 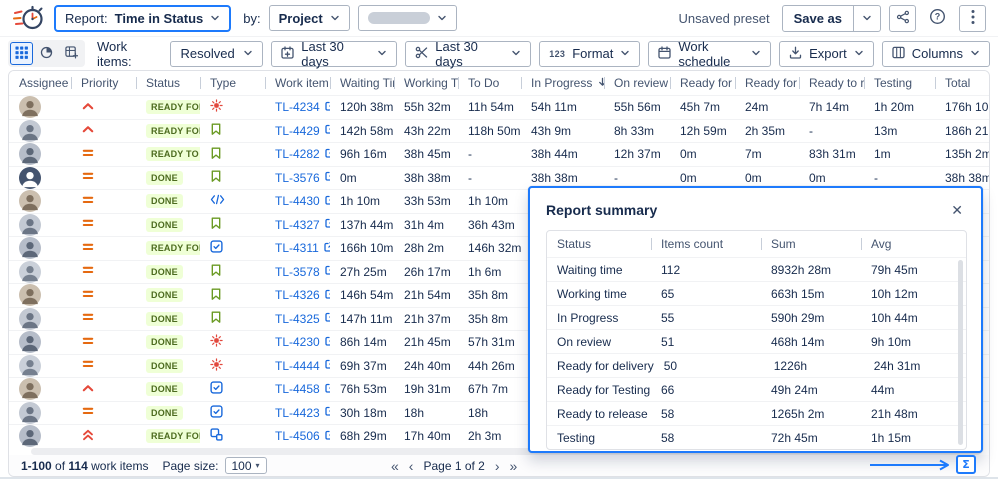 What do you see at coordinates (499, 271) in the screenshot?
I see `table-row: DONE TL-3578 27h 25m 26h 17m 1h 6m` at bounding box center [499, 271].